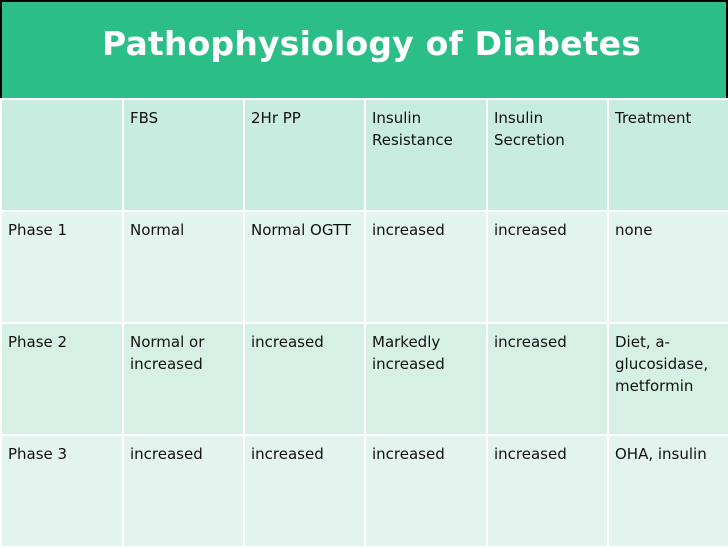 This screenshot has width=728, height=548. Describe the element at coordinates (62, 267) in the screenshot. I see `table-cell: Phase 1` at that location.